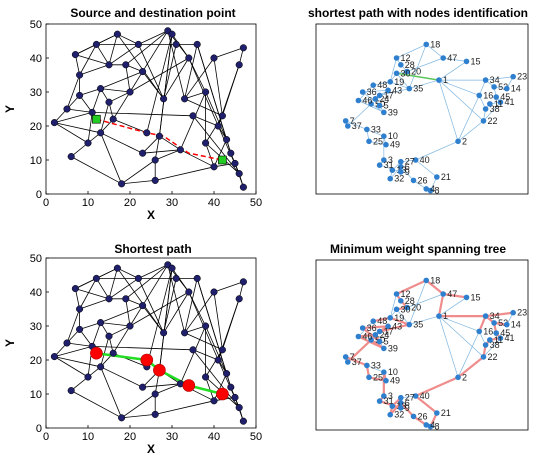  I want to click on node-label: 52, so click(503, 87).